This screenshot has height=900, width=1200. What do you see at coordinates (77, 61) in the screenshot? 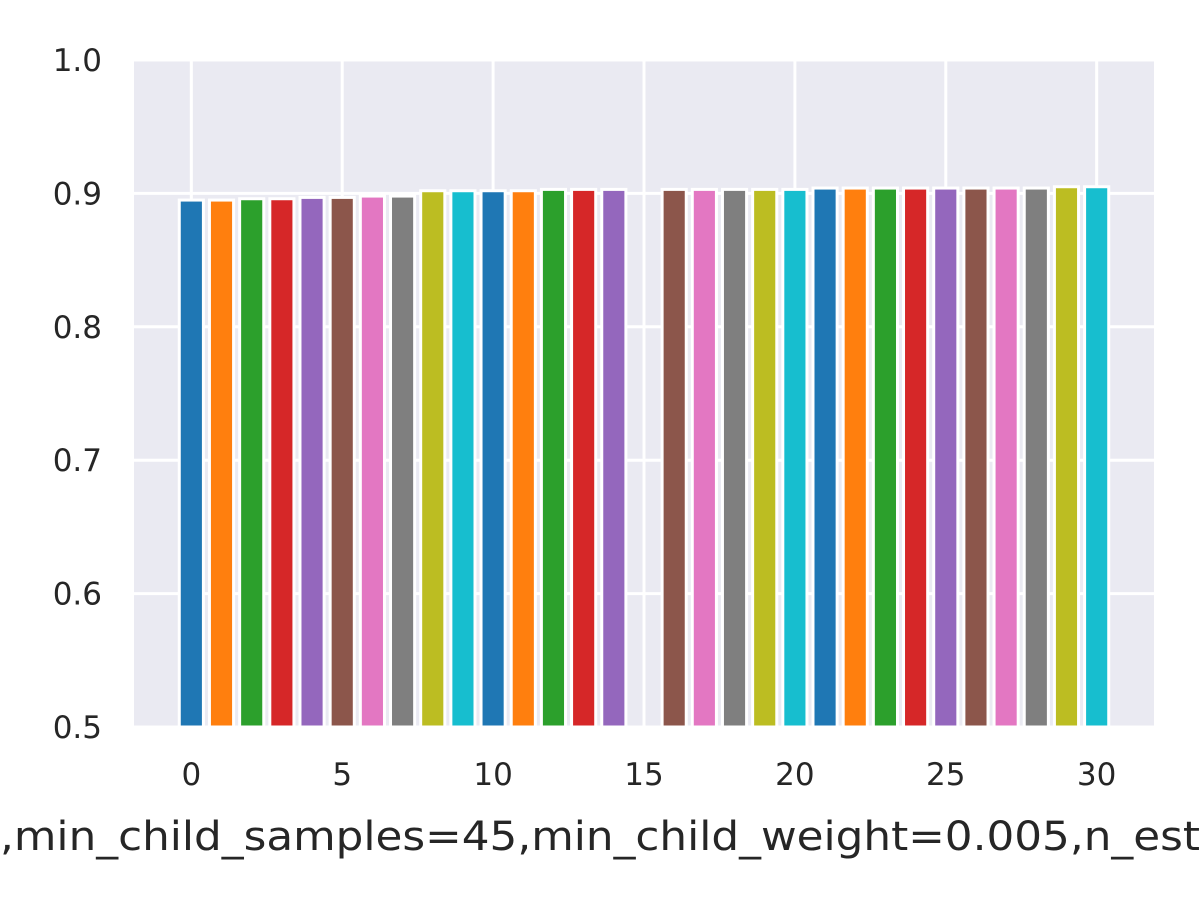
I see `y-tick-label: 1.0` at bounding box center [77, 61].